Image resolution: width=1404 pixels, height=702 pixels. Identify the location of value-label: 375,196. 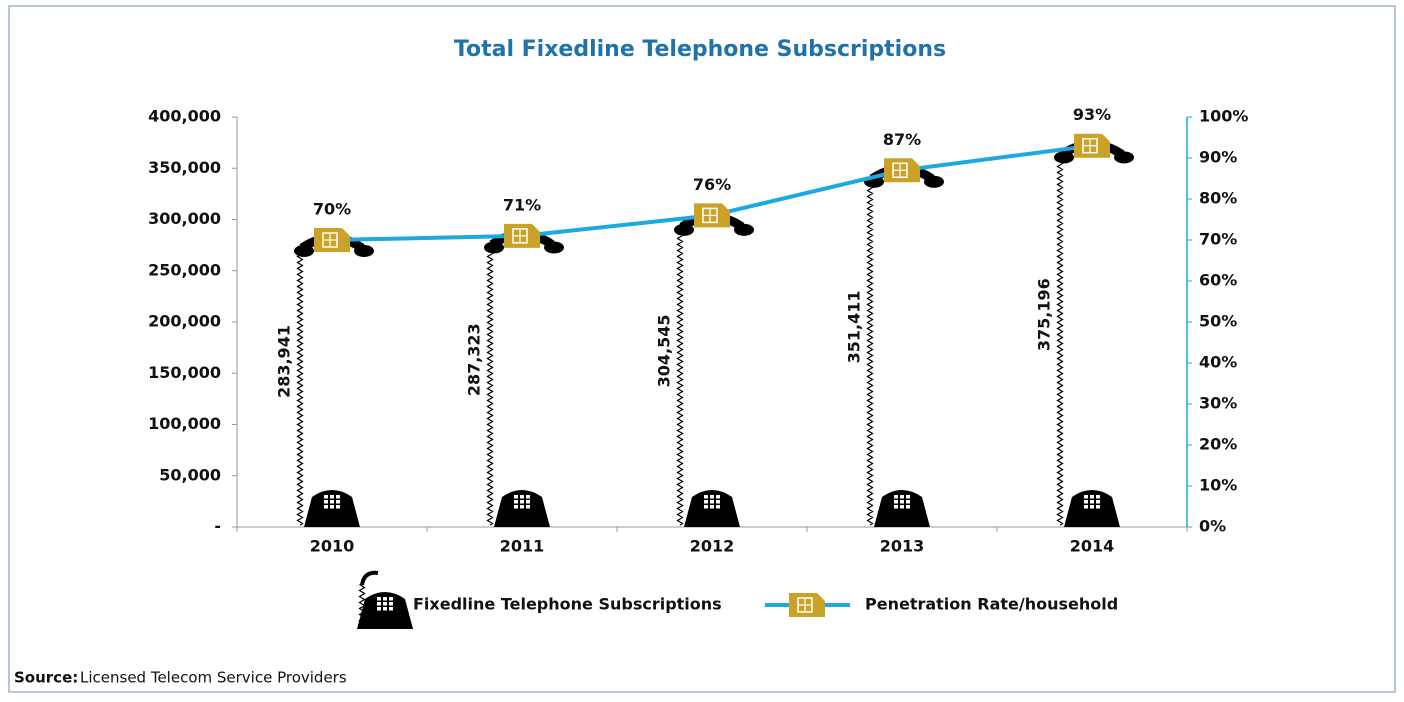
(1044, 314).